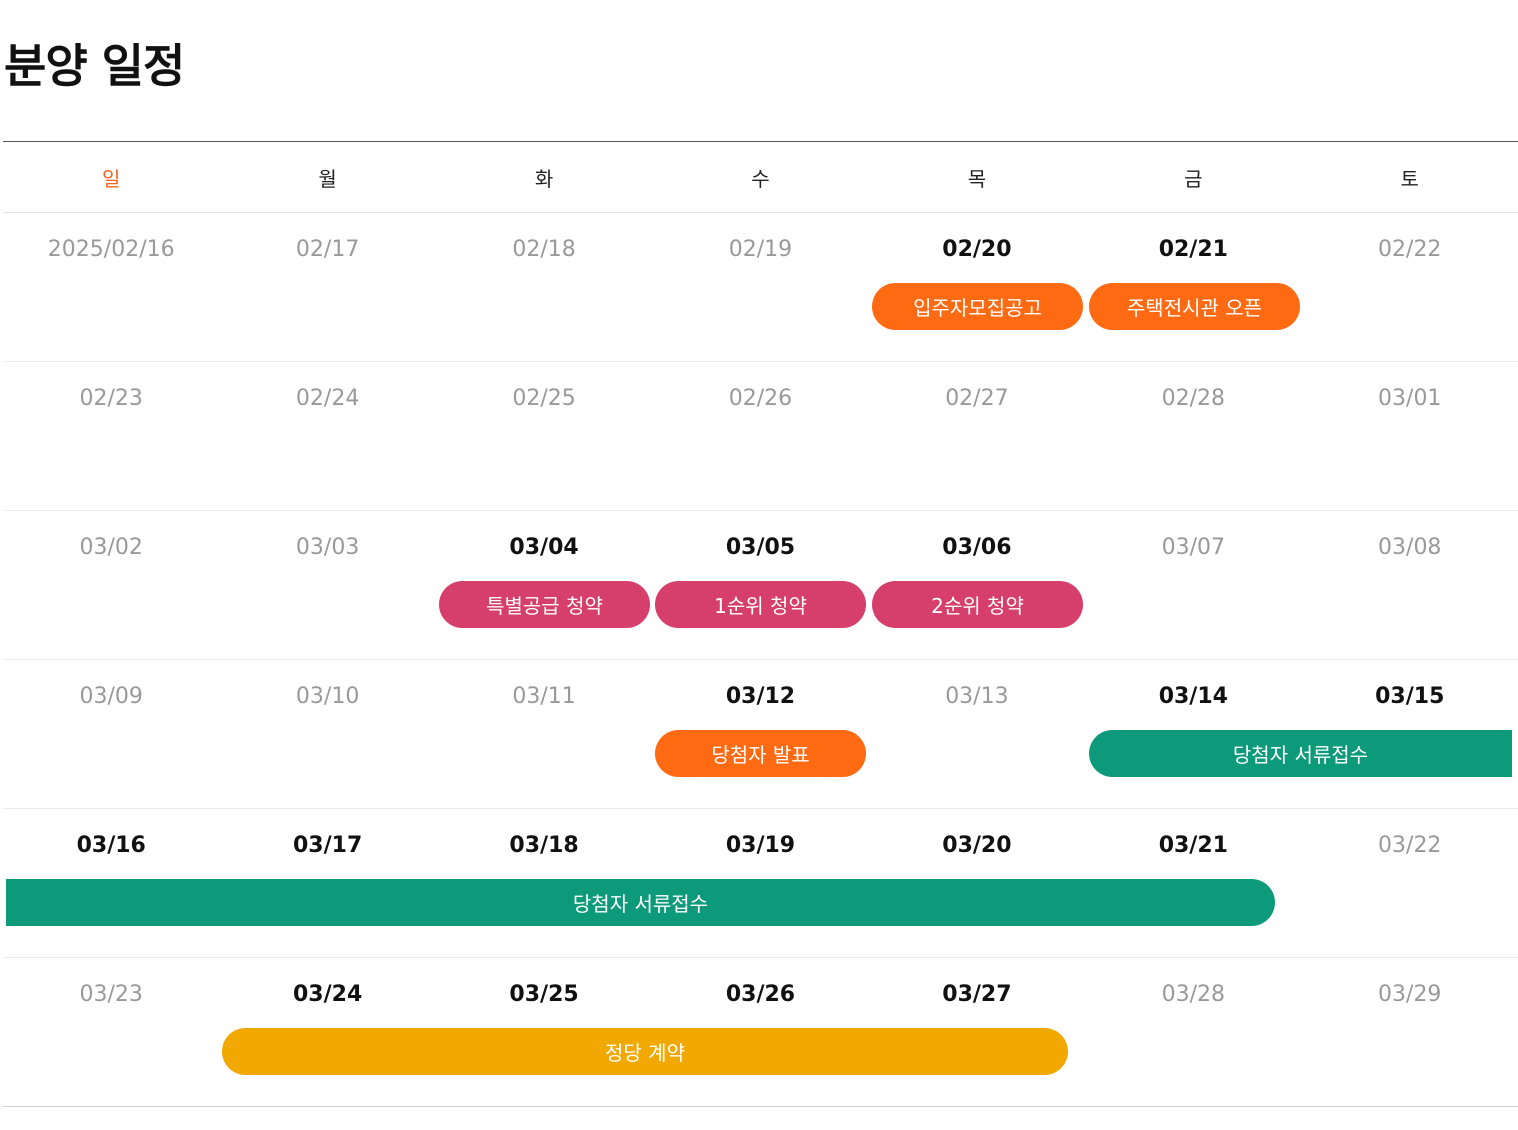  What do you see at coordinates (327, 398) in the screenshot?
I see `date-cell: 02/24` at bounding box center [327, 398].